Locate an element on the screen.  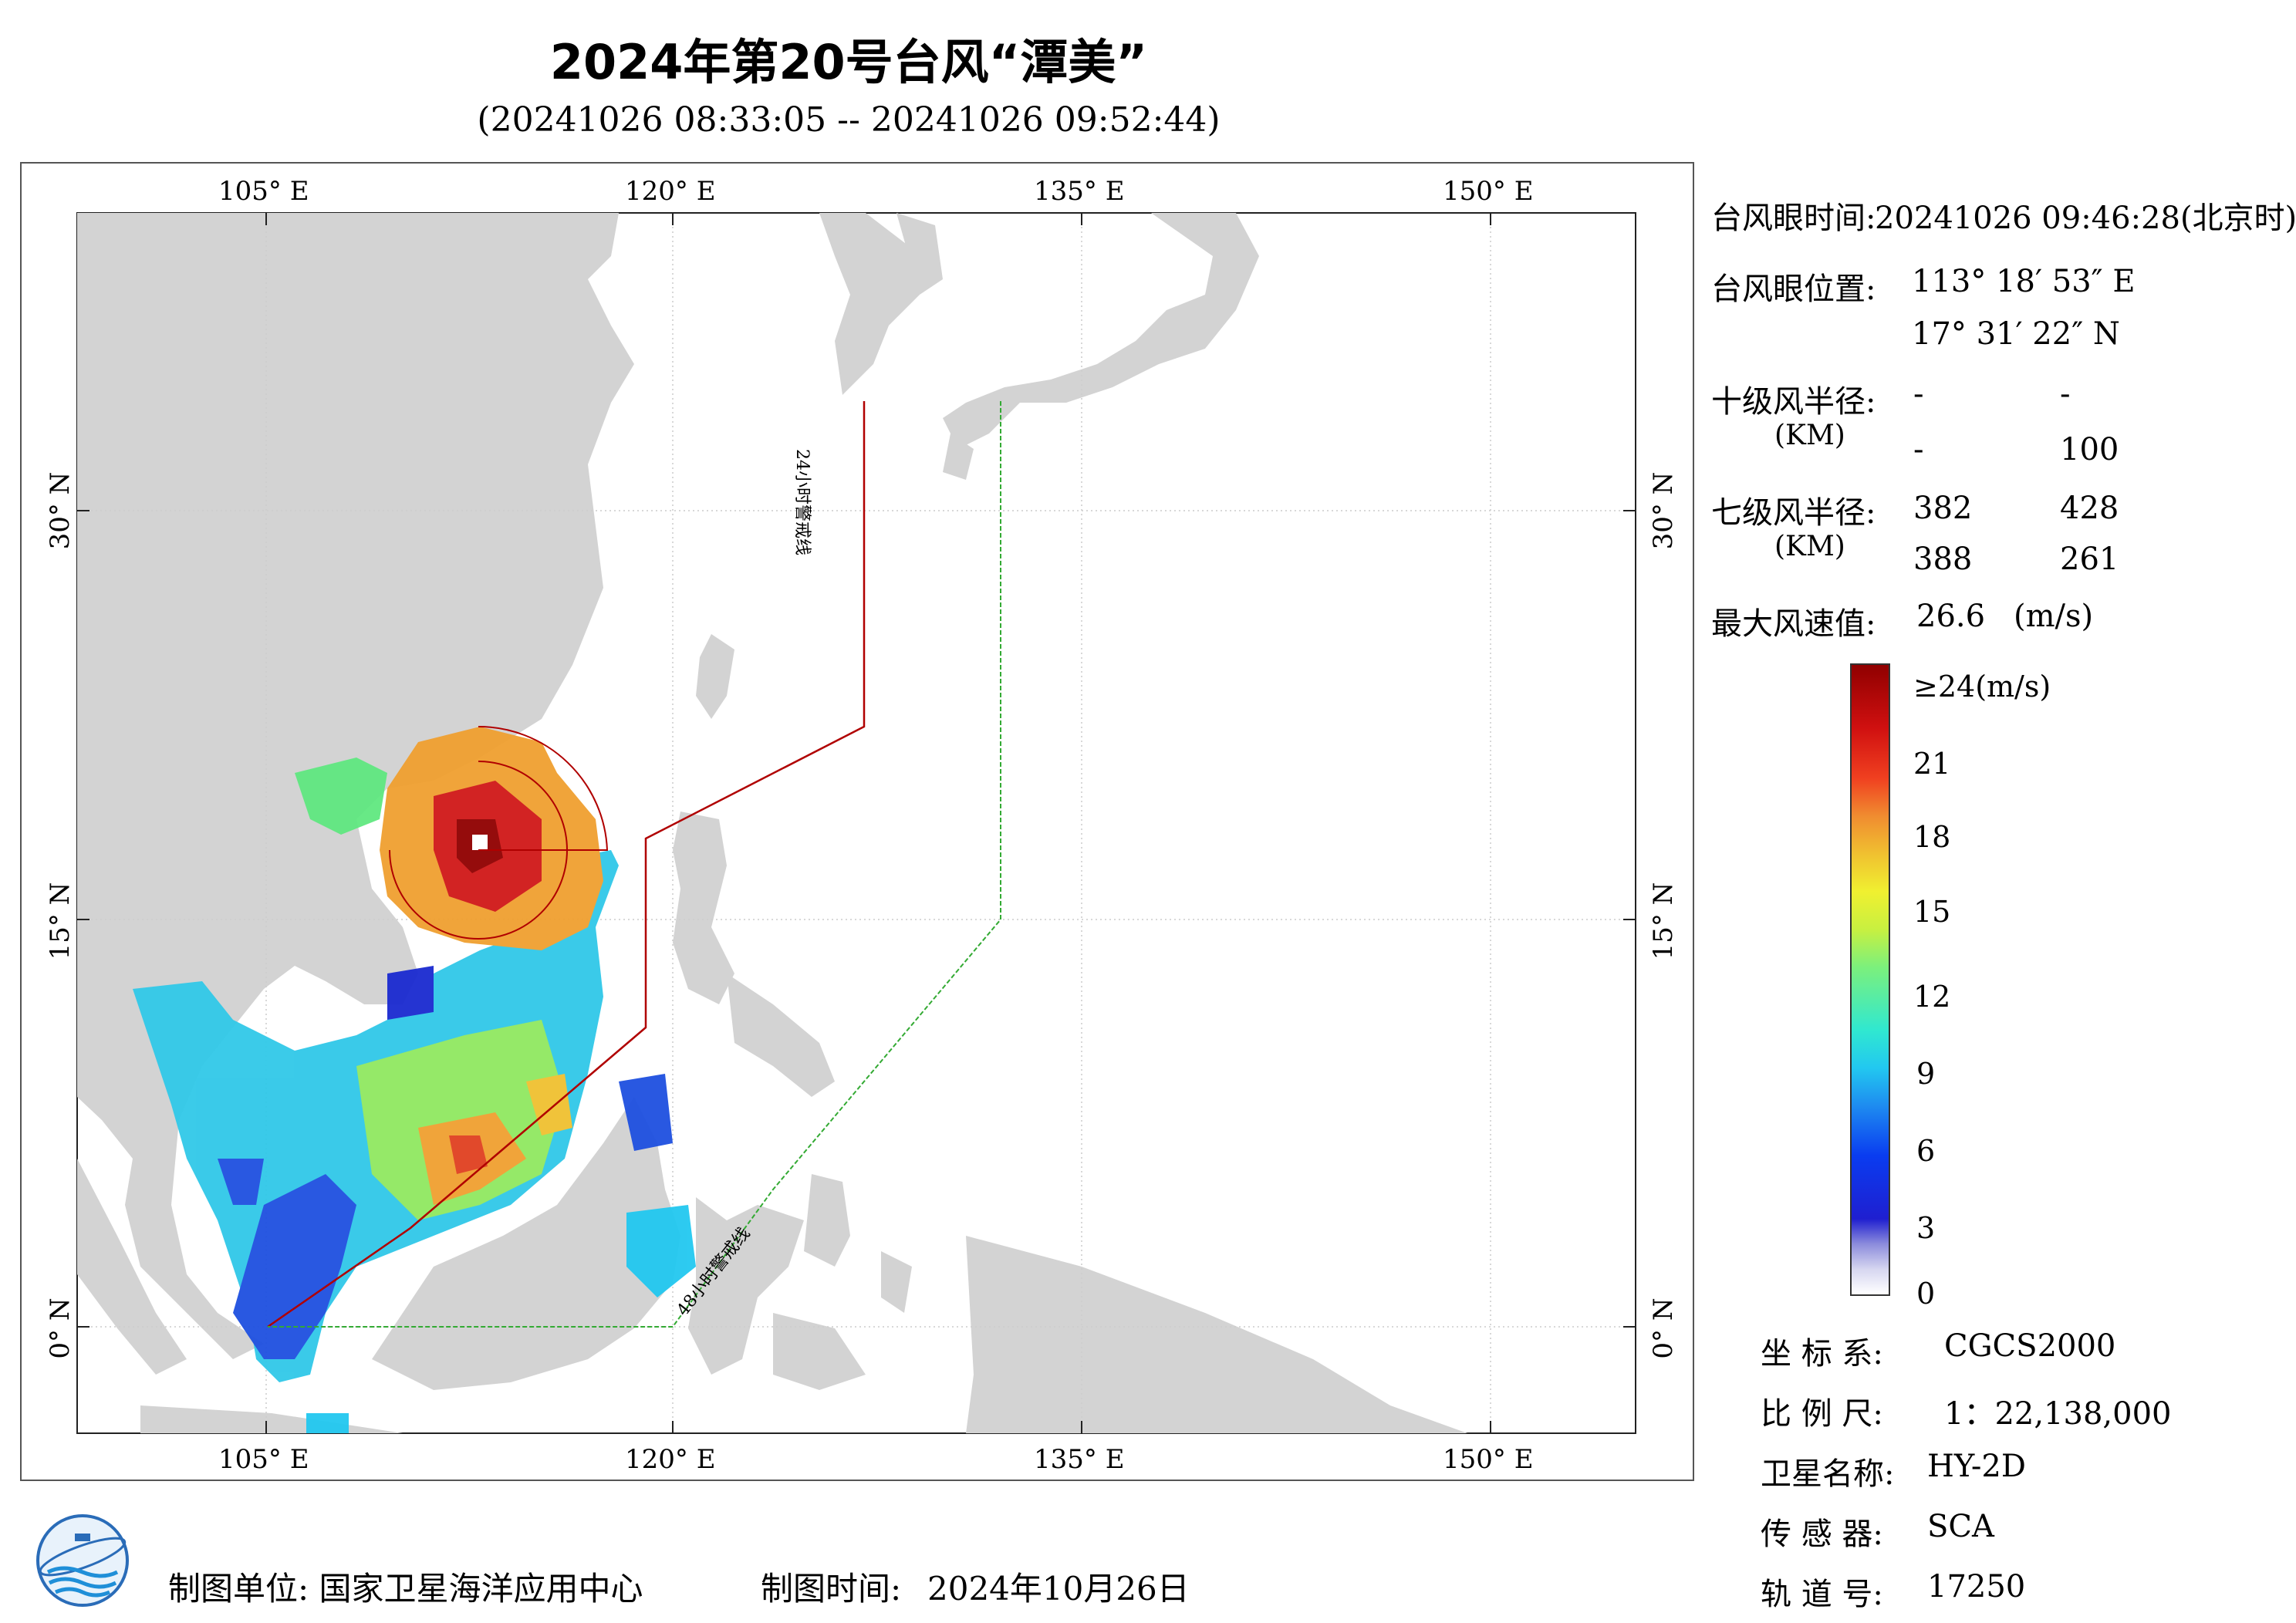
lon-label-bottom-105: 105° E is located at coordinates (263, 1459).